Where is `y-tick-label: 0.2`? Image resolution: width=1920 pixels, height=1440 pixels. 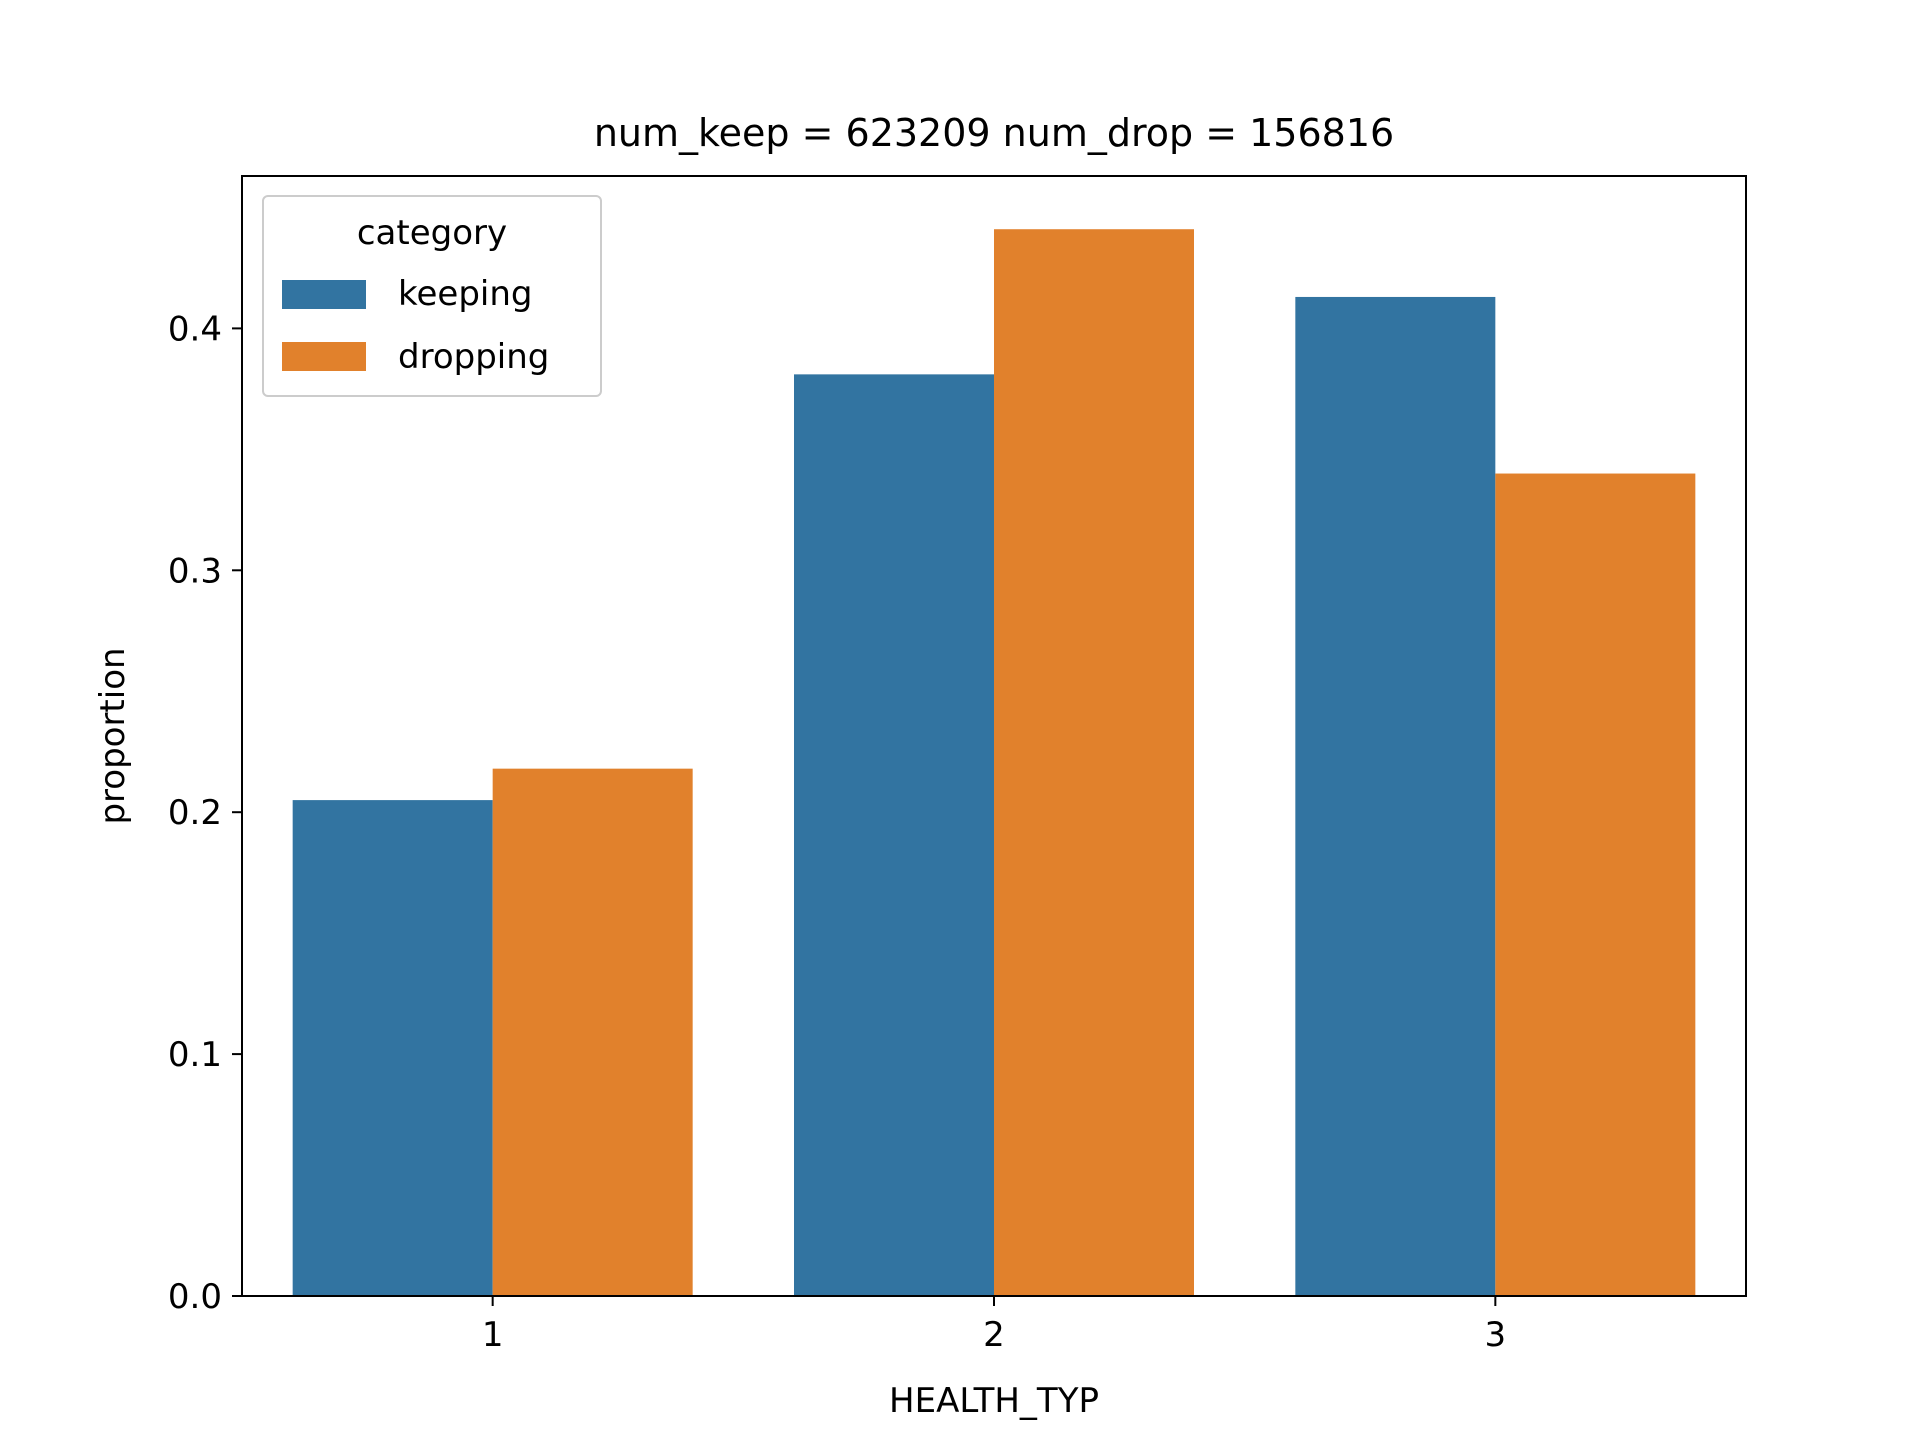
y-tick-label: 0.2 is located at coordinates (195, 813).